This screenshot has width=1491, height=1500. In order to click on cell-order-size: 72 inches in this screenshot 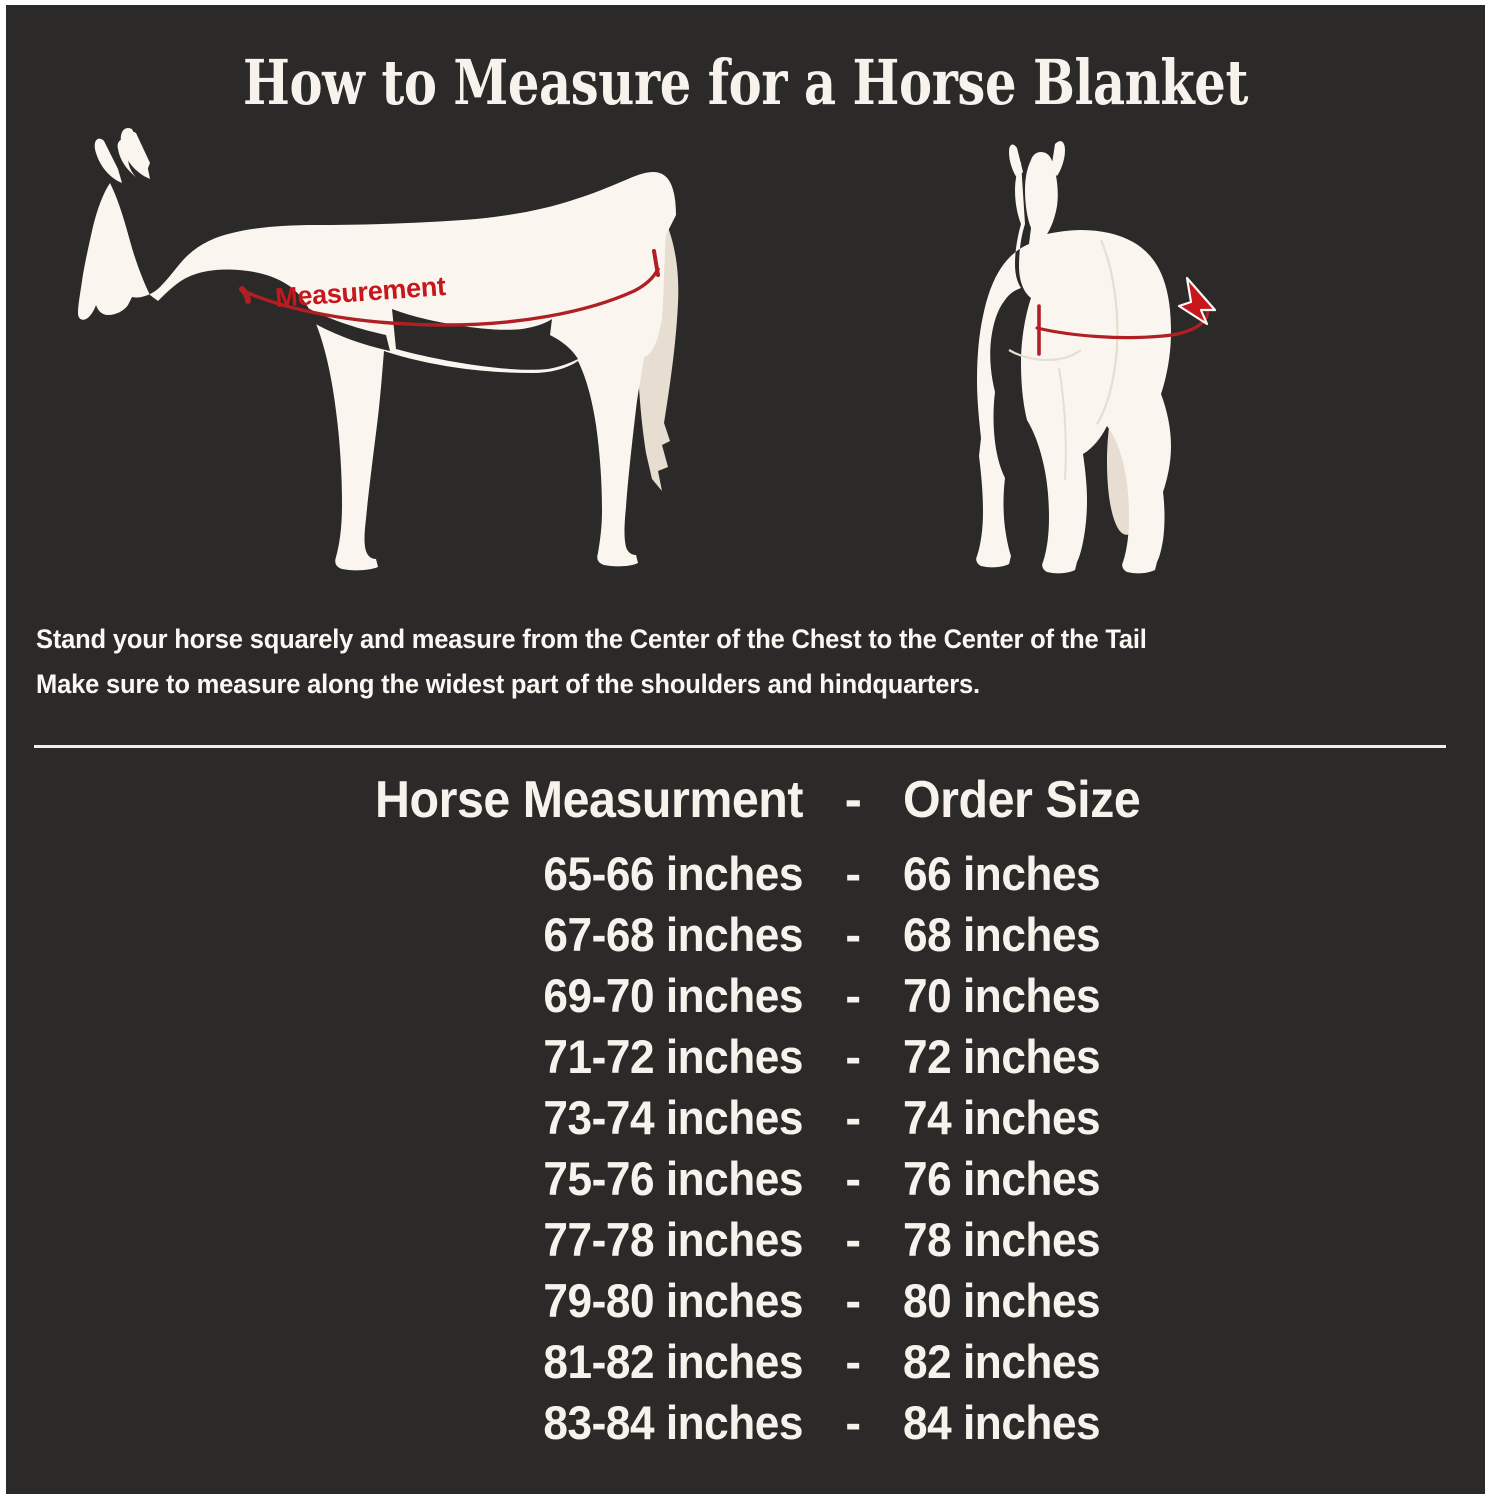, I will do `click(1002, 1056)`.